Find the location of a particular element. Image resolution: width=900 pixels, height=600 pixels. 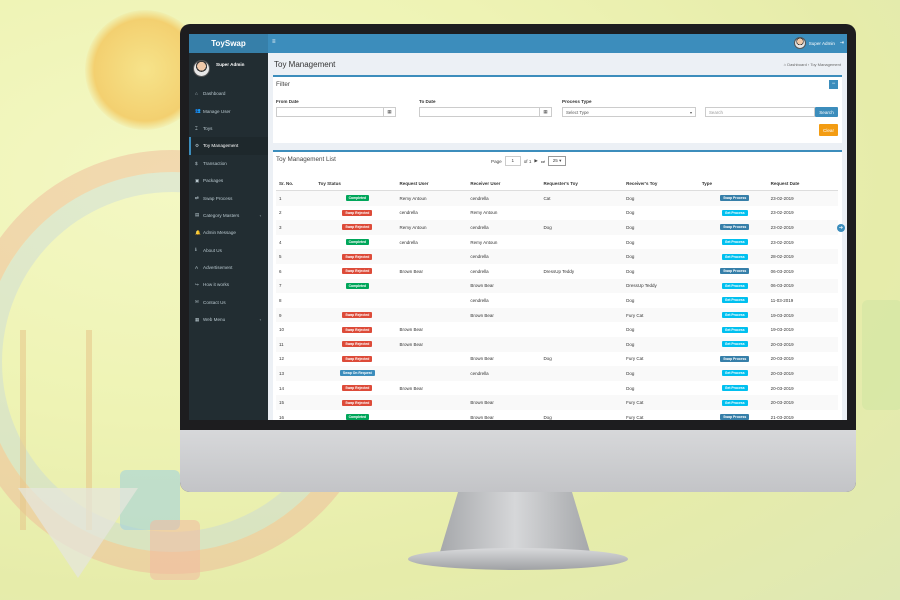

column-header: Receiver User is located at coordinates (504, 183).